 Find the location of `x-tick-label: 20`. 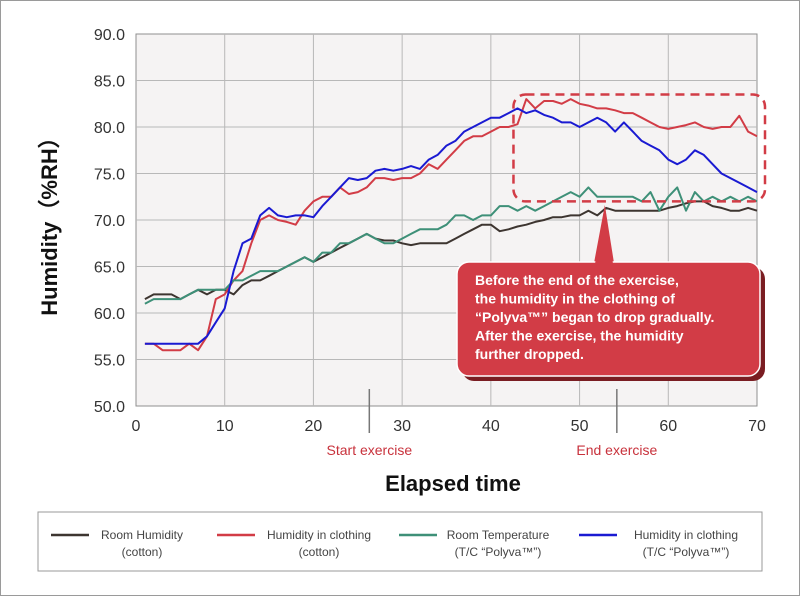

x-tick-label: 20 is located at coordinates (314, 426).